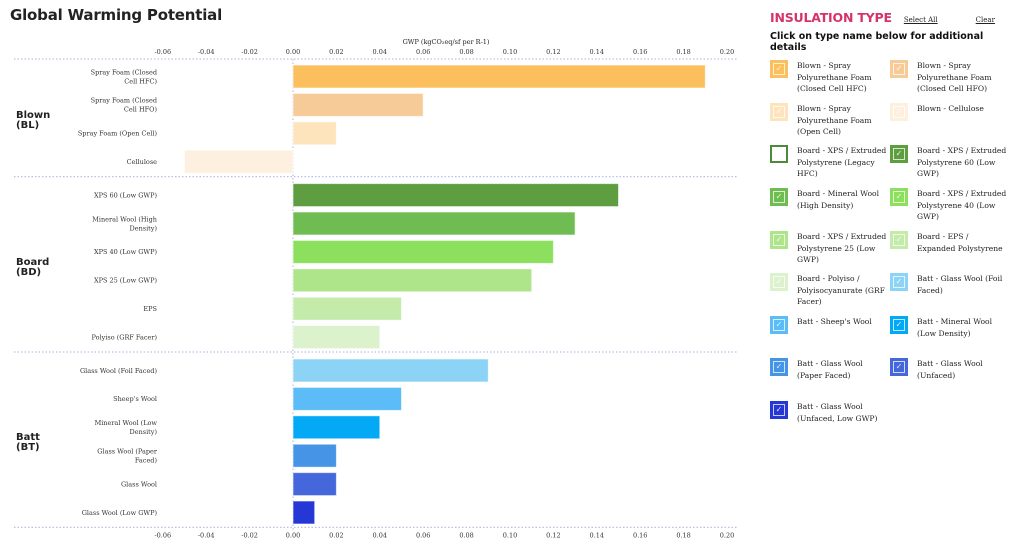  Describe the element at coordinates (640, 535) in the screenshot. I see `x-tick-label-bottom: 0.16` at that location.